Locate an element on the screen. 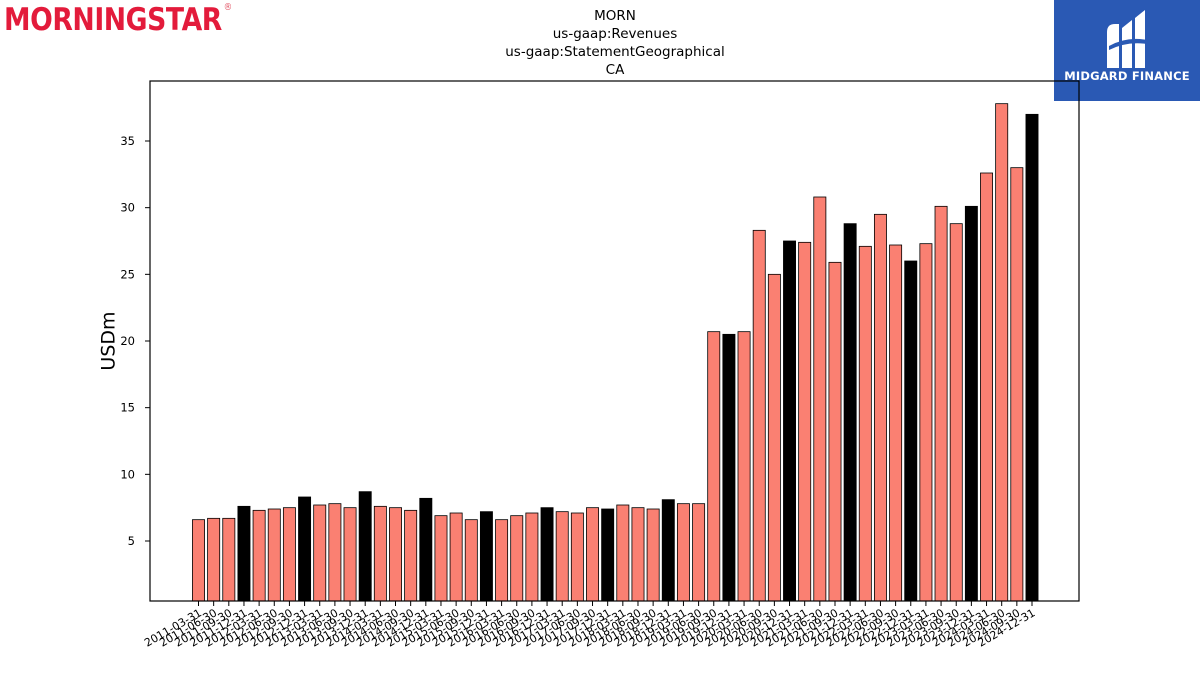 Image resolution: width=1200 pixels, height=675 pixels. y-tick-label: 15 is located at coordinates (127, 408).